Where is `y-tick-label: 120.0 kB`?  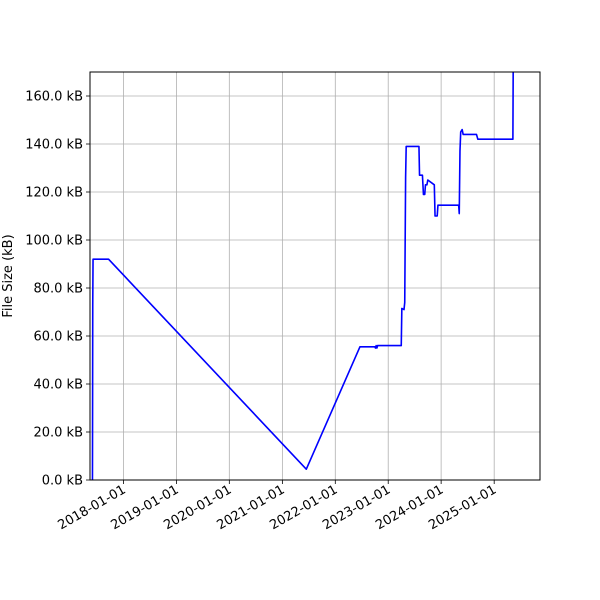
y-tick-label: 120.0 kB is located at coordinates (54, 193).